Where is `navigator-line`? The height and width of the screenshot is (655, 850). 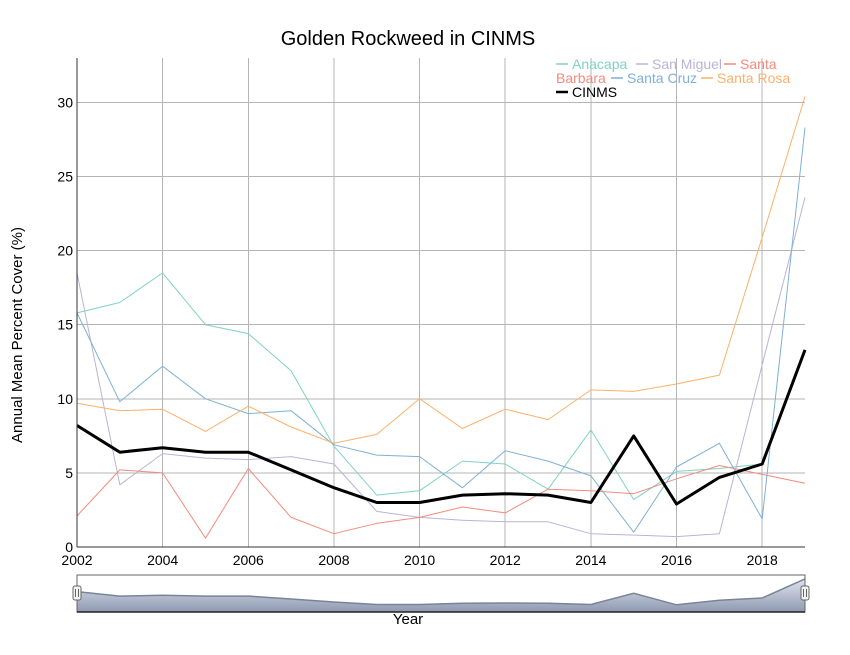 navigator-line is located at coordinates (441, 592).